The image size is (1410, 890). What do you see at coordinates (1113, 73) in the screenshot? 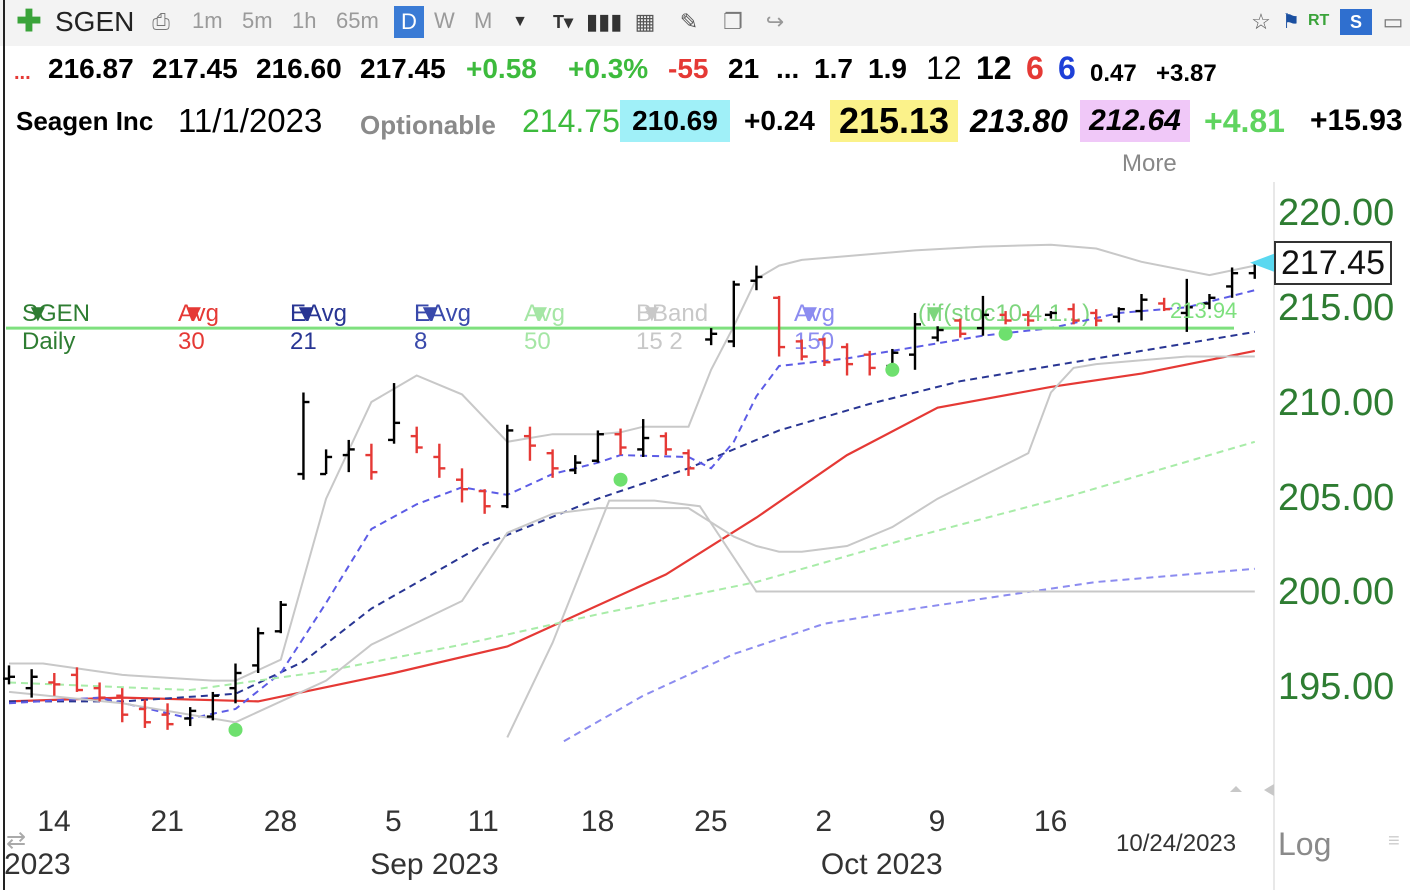
I see `quote-v10: 0.47` at bounding box center [1113, 73].